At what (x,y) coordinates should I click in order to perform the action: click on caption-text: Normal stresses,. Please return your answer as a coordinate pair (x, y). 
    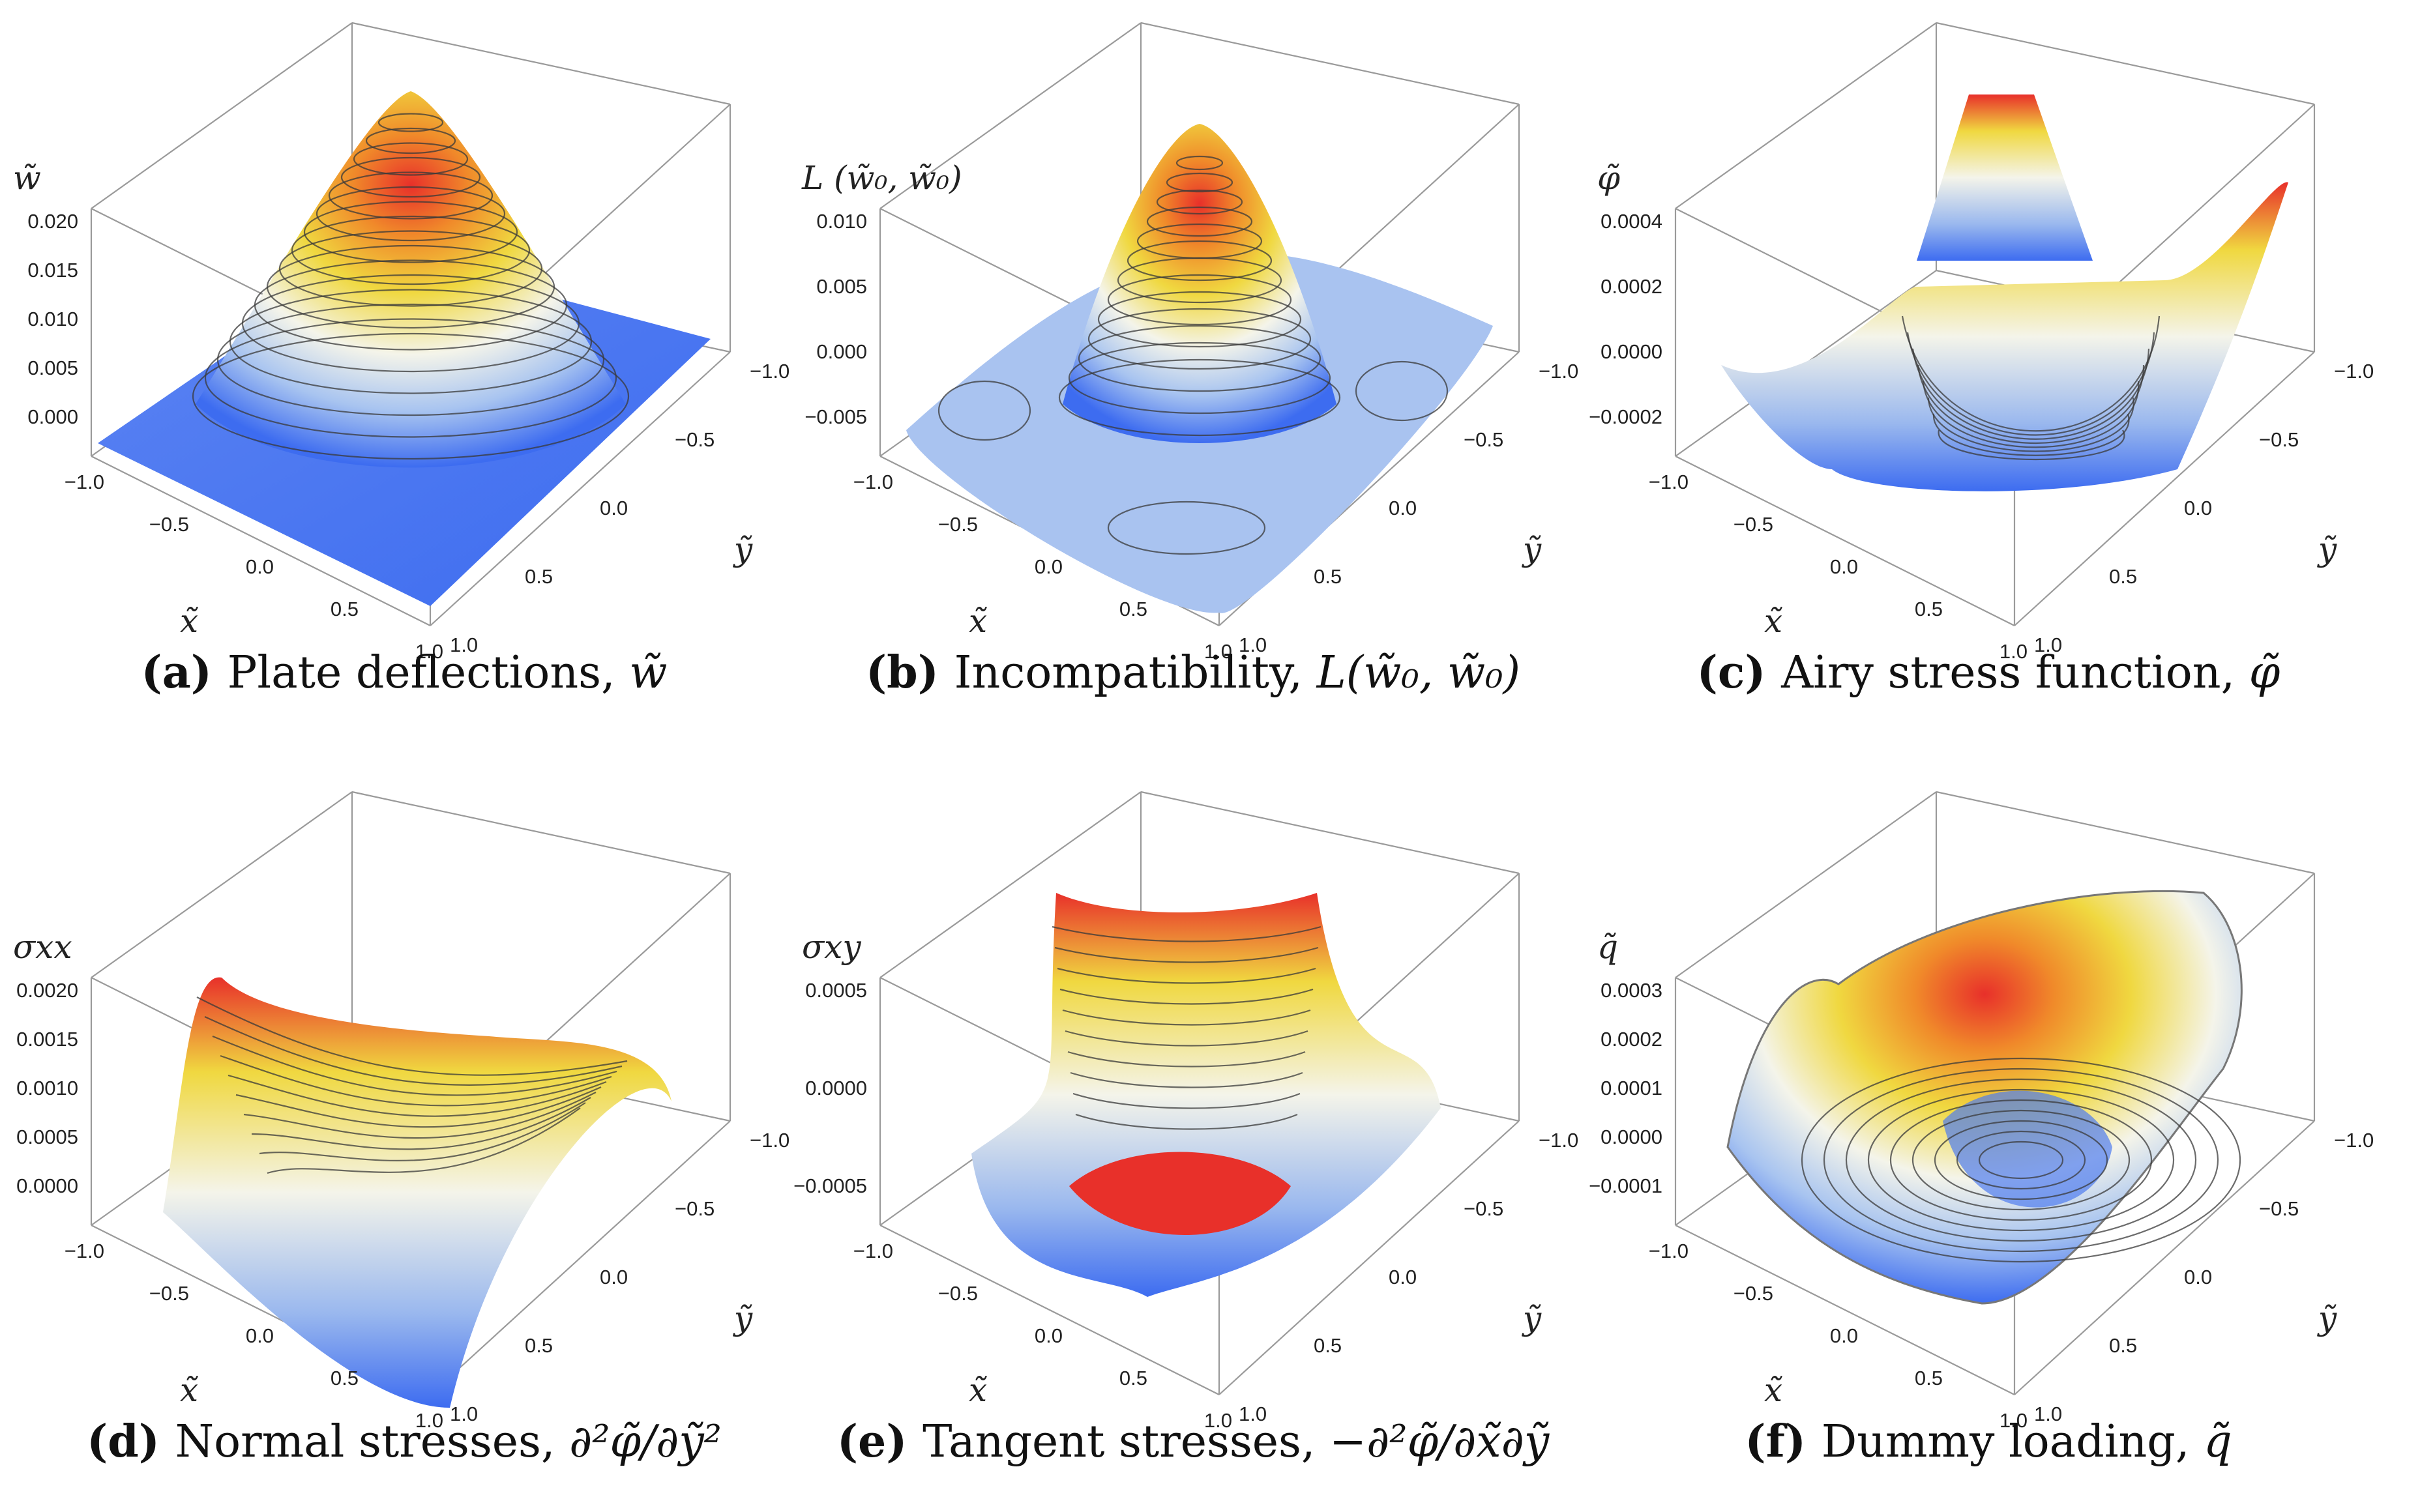
    Looking at the image, I should click on (372, 1442).